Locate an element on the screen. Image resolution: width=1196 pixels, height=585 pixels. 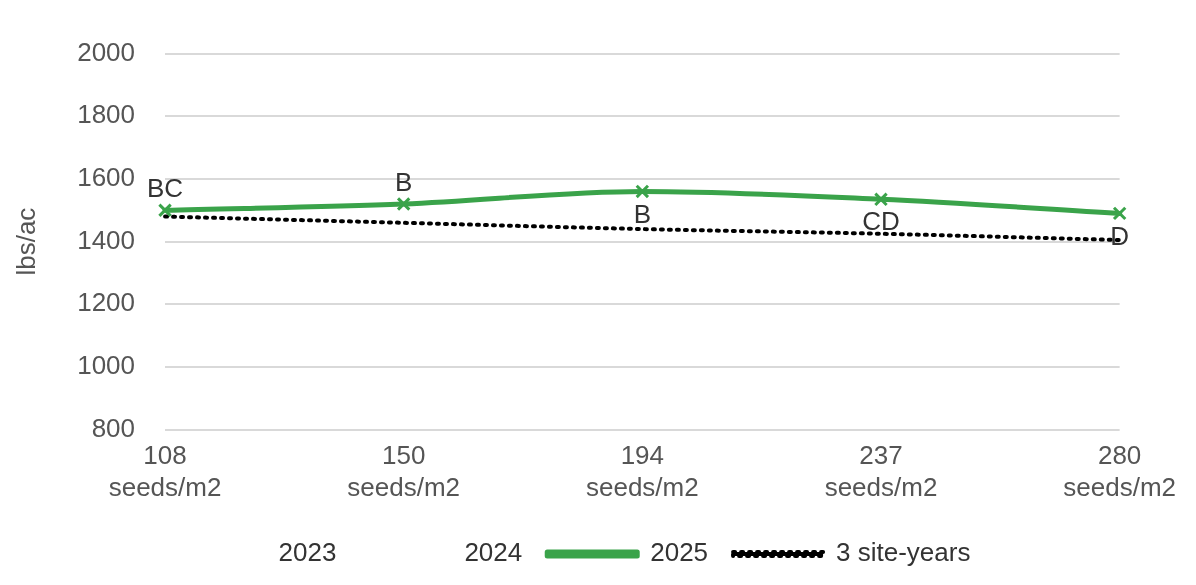
text: 2023 is located at coordinates (307, 552).